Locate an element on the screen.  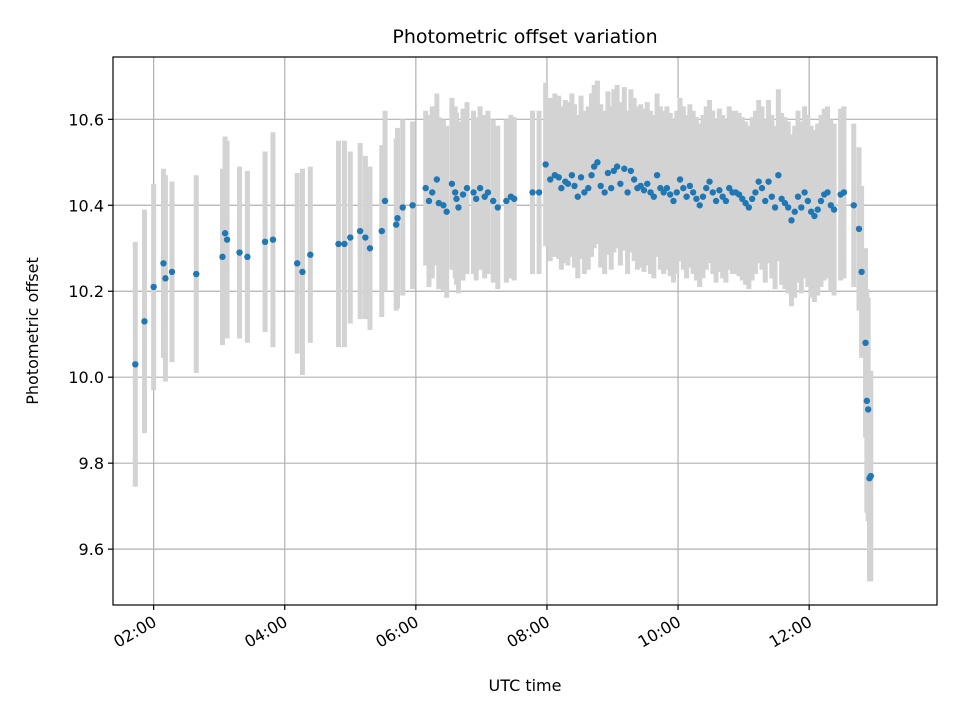
x-axis-label: UTC time is located at coordinates (525, 685).